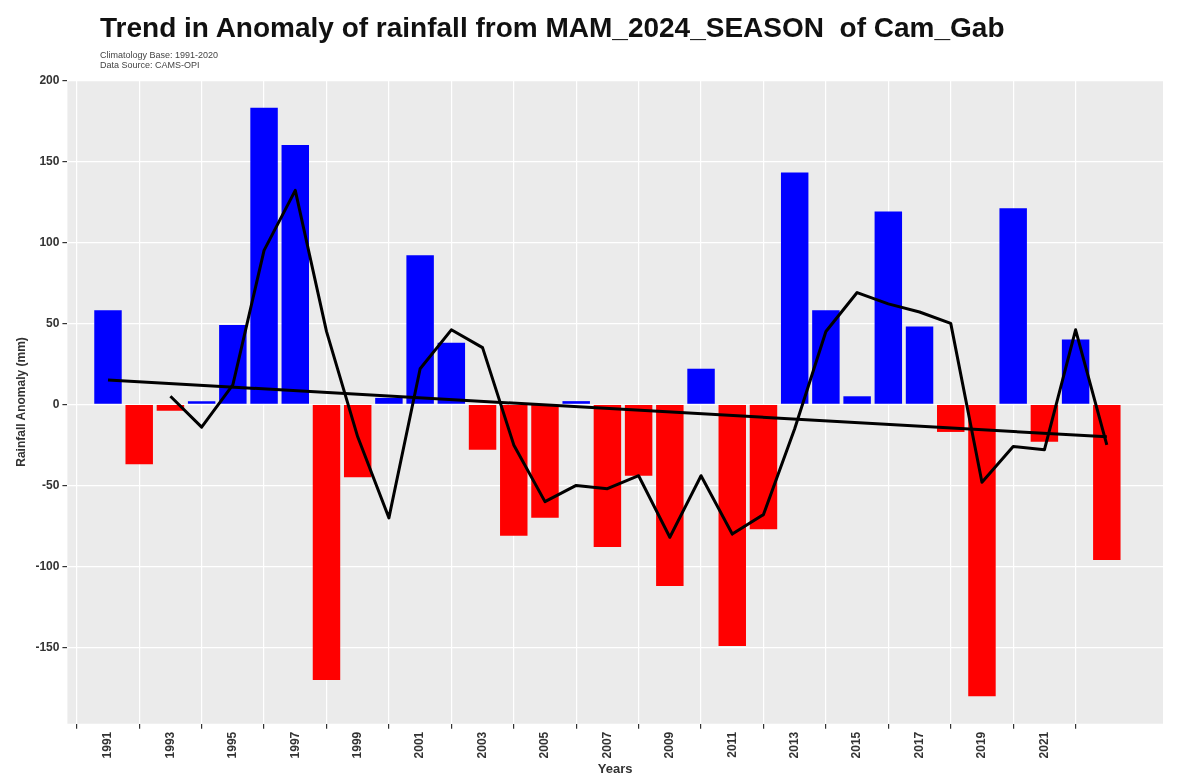 This screenshot has height=777, width=1183. I want to click on chart-title: Trend in Anomaly of rainfall from MAM_2024_SEASON of Cam_Gab, so click(552, 28).